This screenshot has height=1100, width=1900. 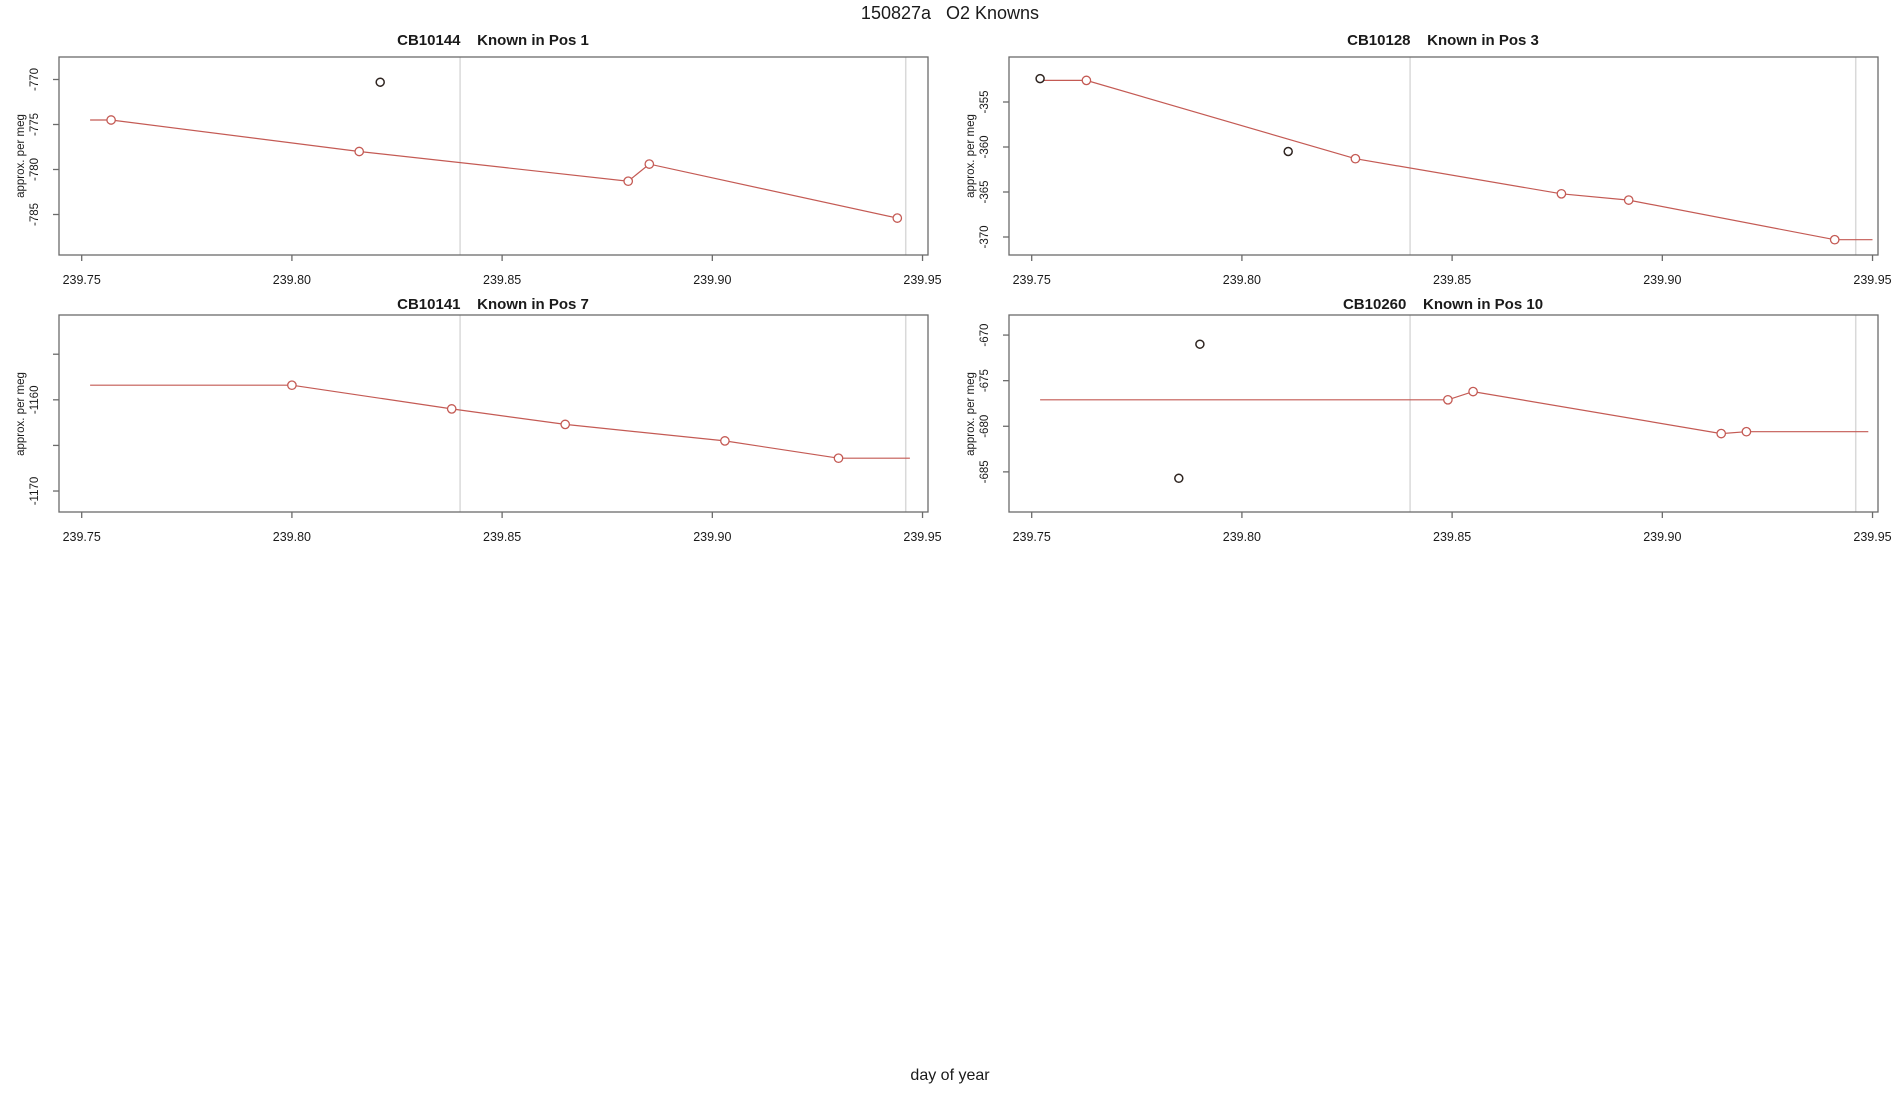 I want to click on y-tick-label: -370, so click(x=985, y=236).